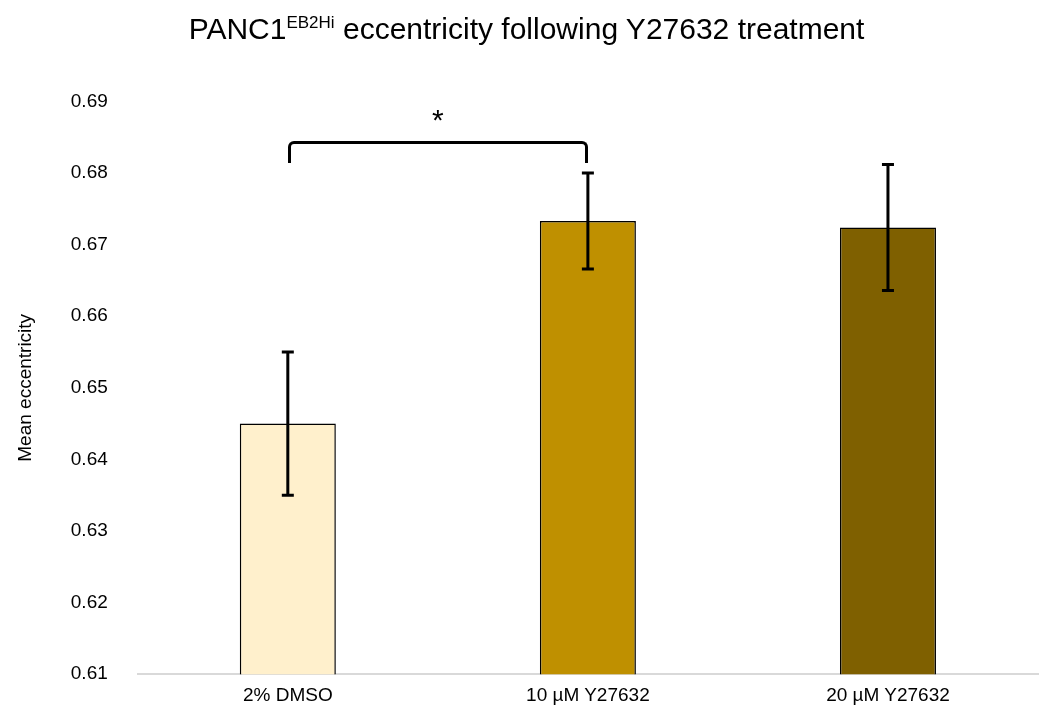  I want to click on y-tick-label: 0.69, so click(89, 100).